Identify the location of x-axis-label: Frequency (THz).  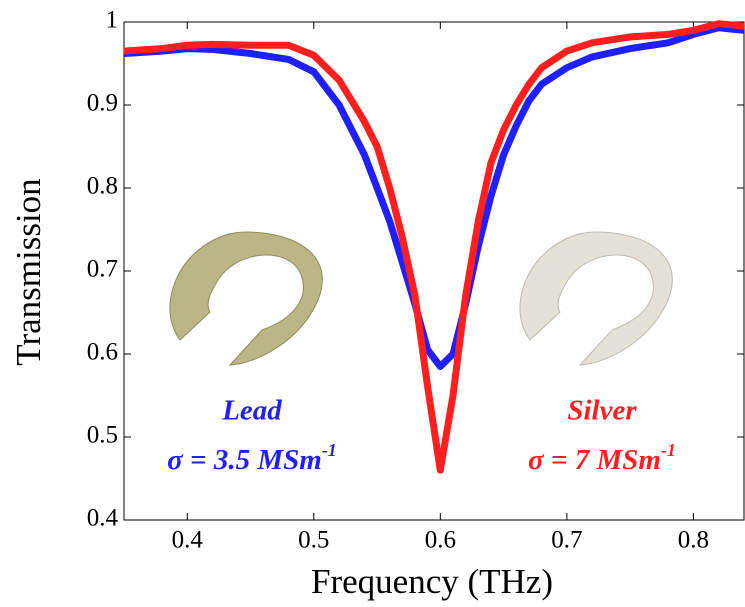
(432, 581).